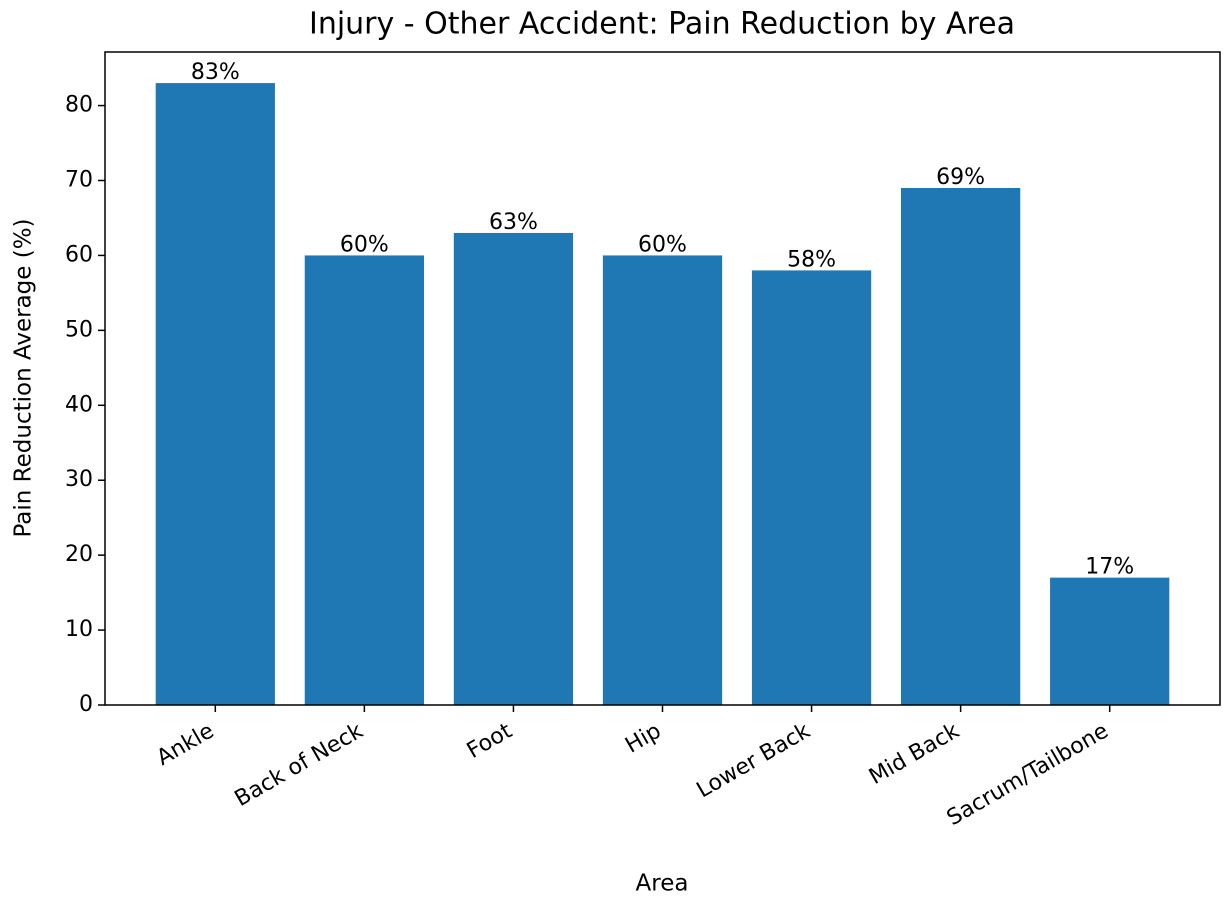 The width and height of the screenshot is (1225, 902). I want to click on value-label: 69%, so click(960, 177).